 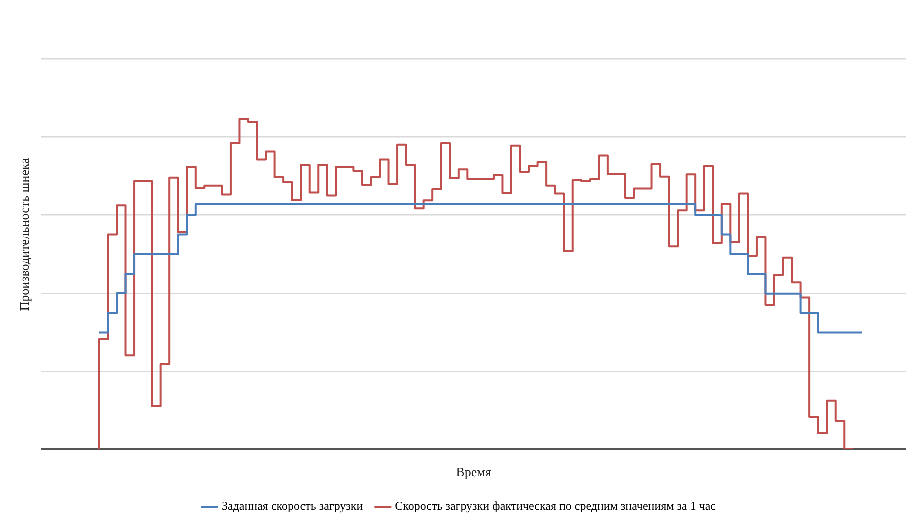 I want to click on legend-label: Заданная скорость загрузки, so click(x=293, y=506).